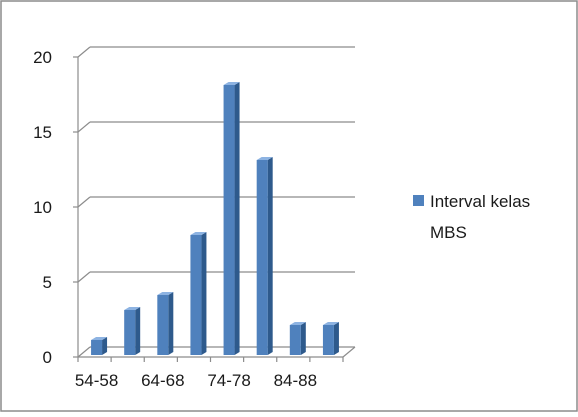 Image resolution: width=578 pixels, height=417 pixels. What do you see at coordinates (42, 132) in the screenshot?
I see `y-tick-label: 15` at bounding box center [42, 132].